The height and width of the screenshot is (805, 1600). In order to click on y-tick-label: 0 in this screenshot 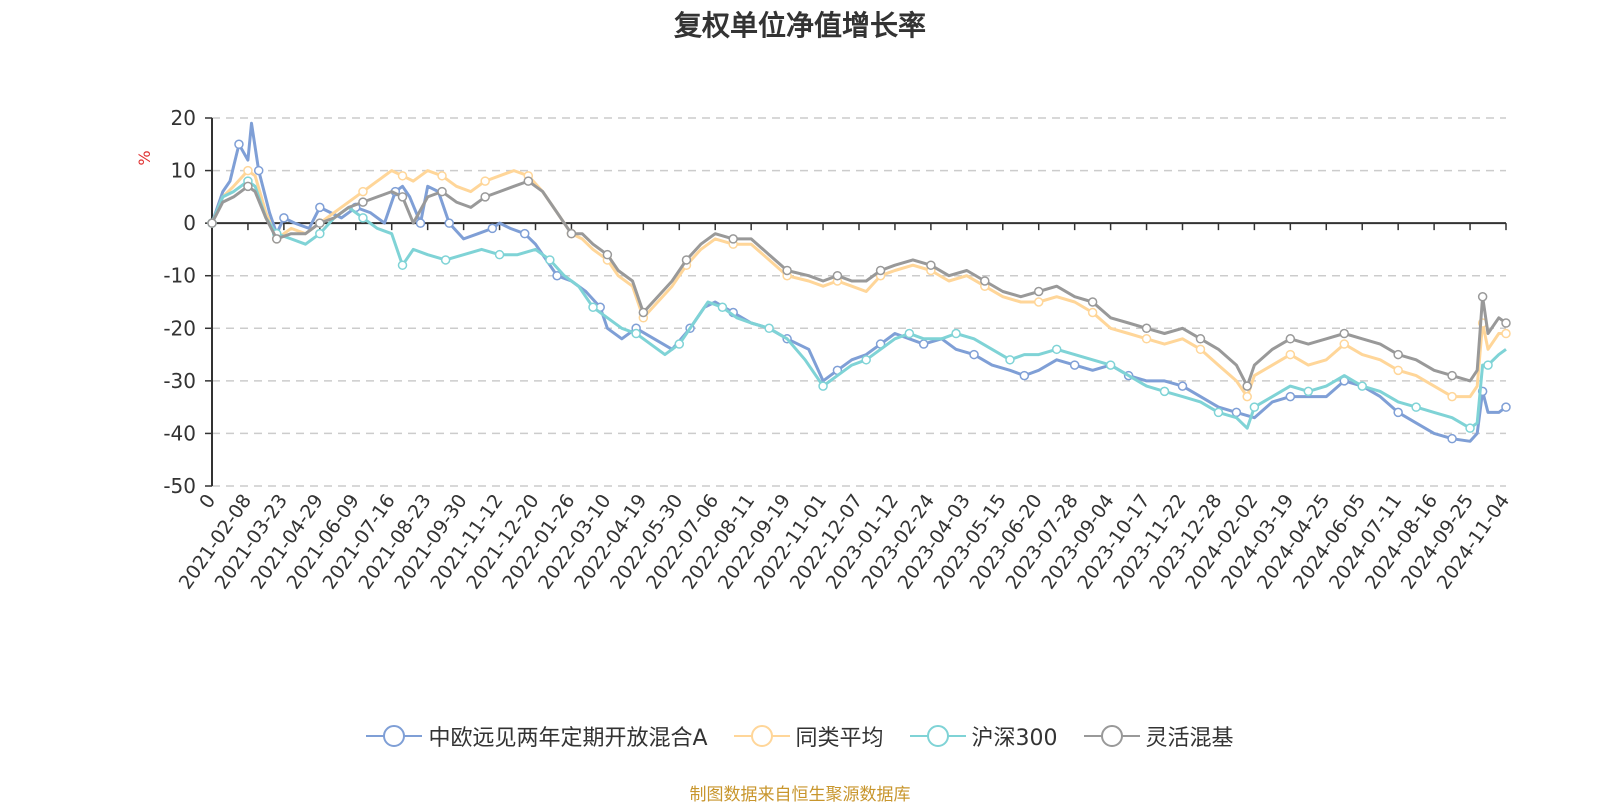, I will do `click(189, 223)`.